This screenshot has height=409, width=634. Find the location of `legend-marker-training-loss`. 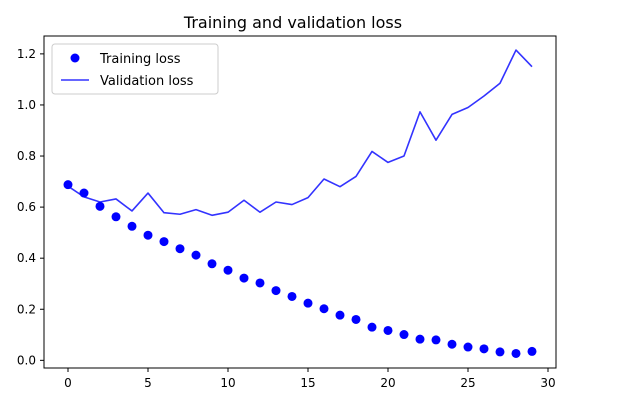

legend-marker-training-loss is located at coordinates (75, 58).